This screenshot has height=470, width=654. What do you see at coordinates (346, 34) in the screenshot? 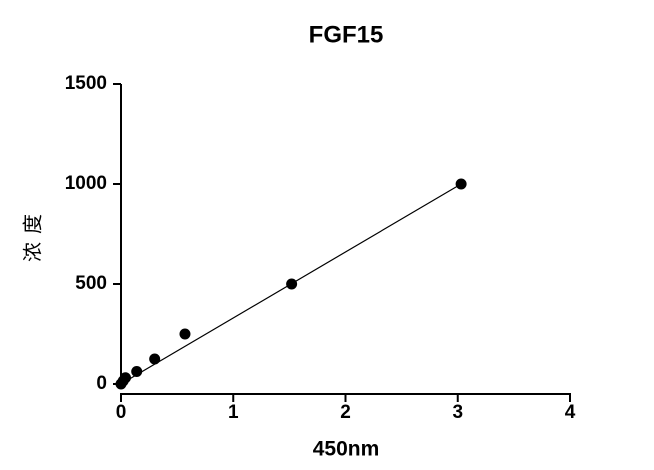
I see `chart-title: FGF15` at bounding box center [346, 34].